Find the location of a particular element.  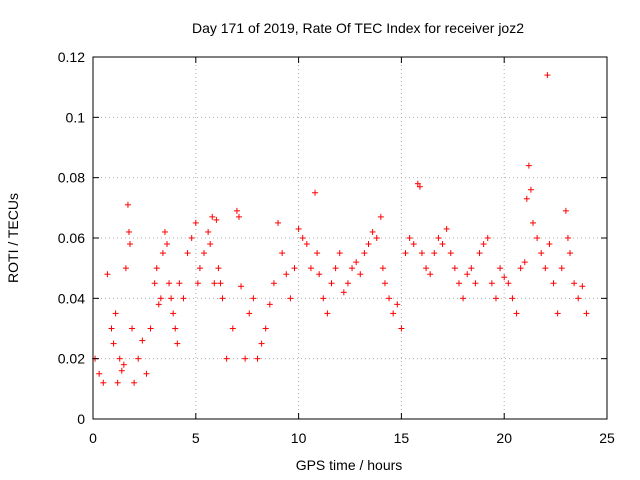

x-tick-label: 0 is located at coordinates (93, 438).